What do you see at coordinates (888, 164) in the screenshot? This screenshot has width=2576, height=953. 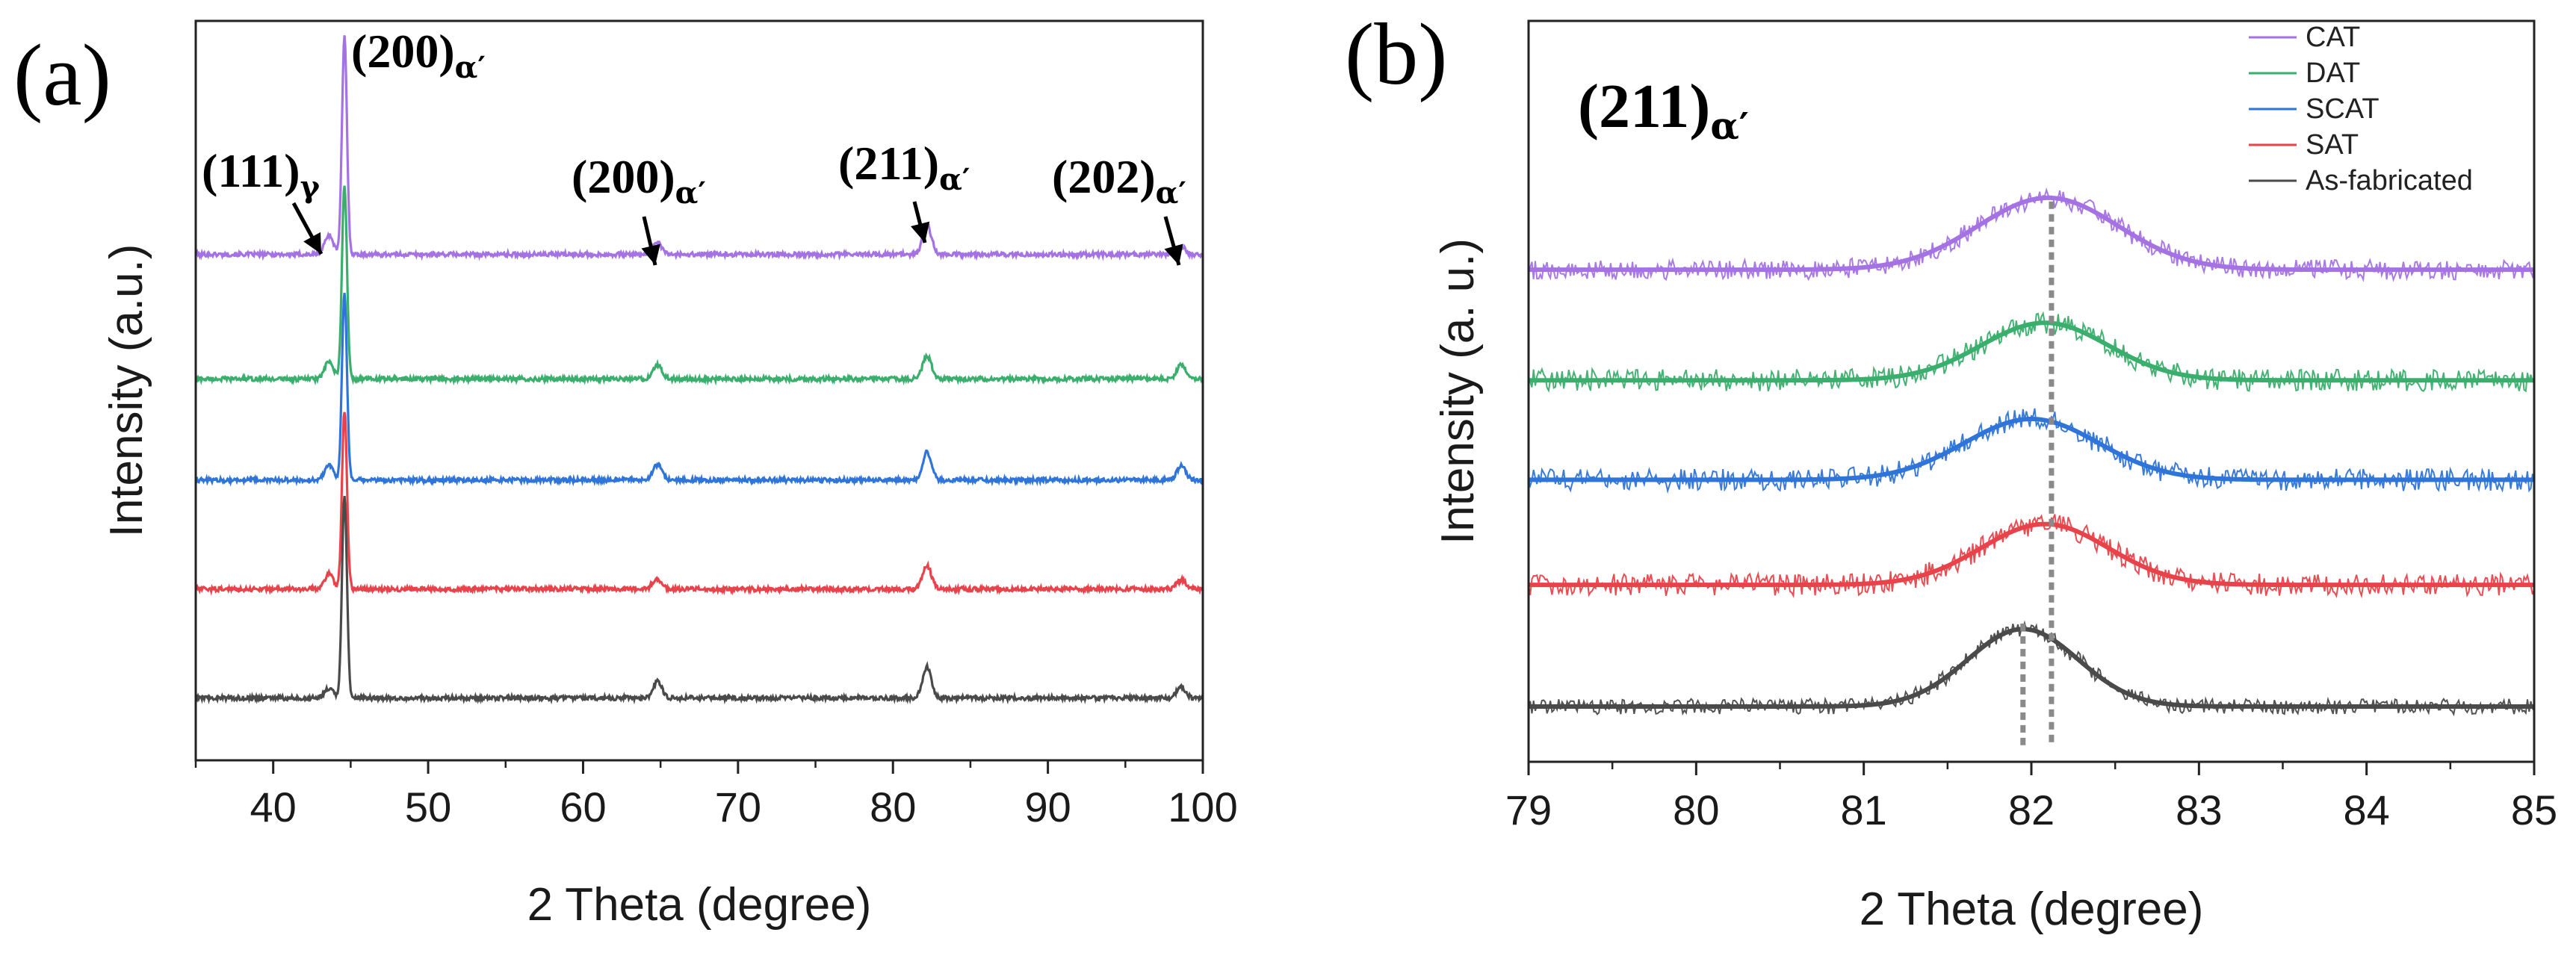 I see `panel-a-peak-label-main: (211)` at bounding box center [888, 164].